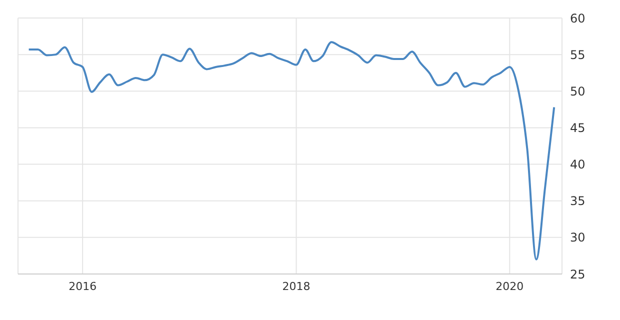 Image resolution: width=620 pixels, height=320 pixels. Describe the element at coordinates (578, 127) in the screenshot. I see `y-tick-label: 45` at that location.